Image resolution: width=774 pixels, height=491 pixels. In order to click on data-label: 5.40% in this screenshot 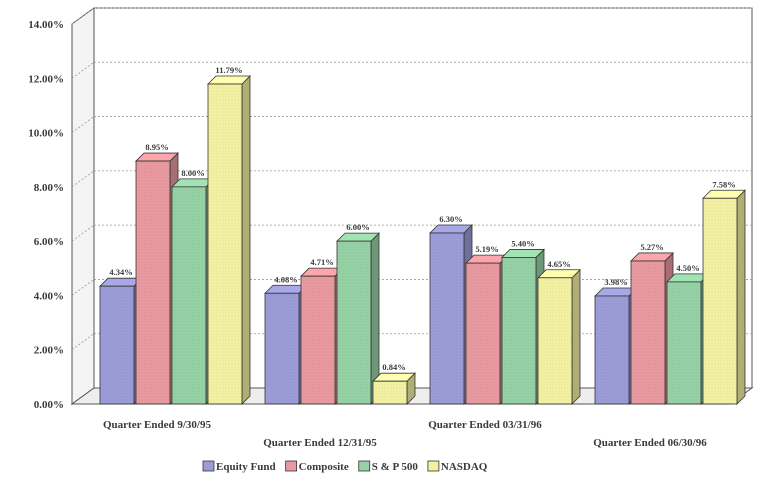, I will do `click(522, 243)`.